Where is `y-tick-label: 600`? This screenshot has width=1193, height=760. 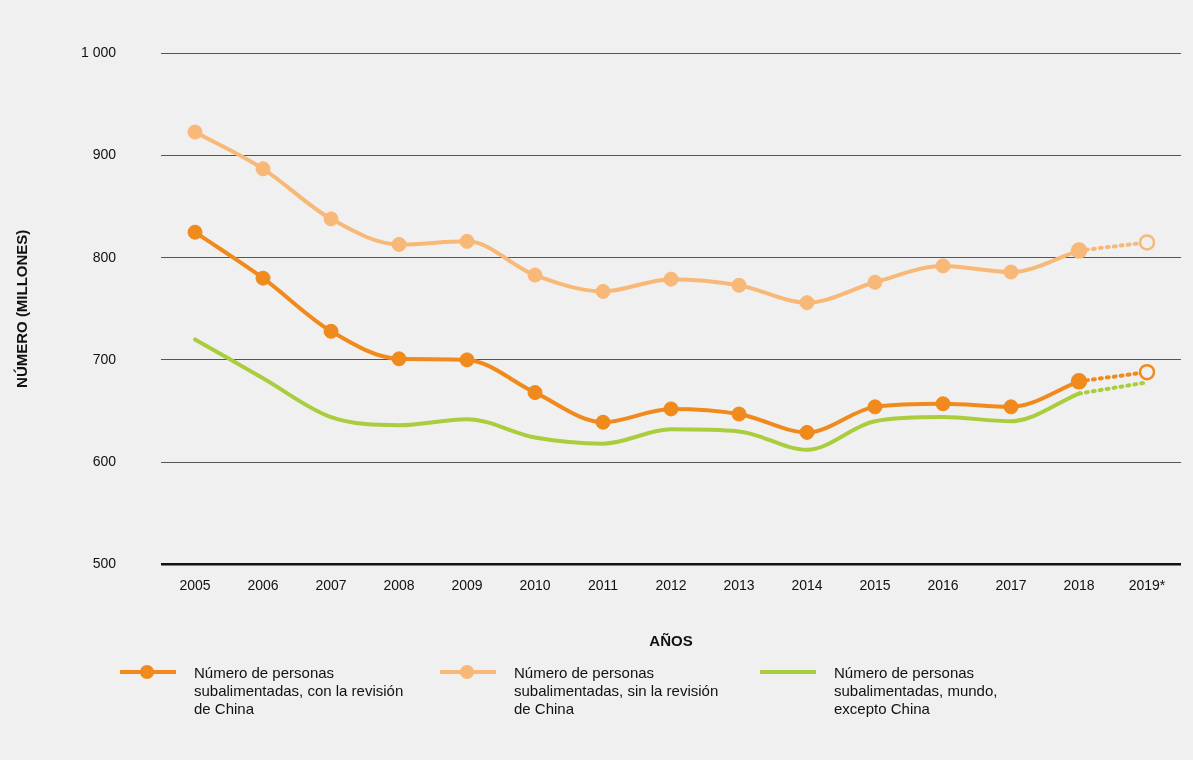 y-tick-label: 600 is located at coordinates (104, 460).